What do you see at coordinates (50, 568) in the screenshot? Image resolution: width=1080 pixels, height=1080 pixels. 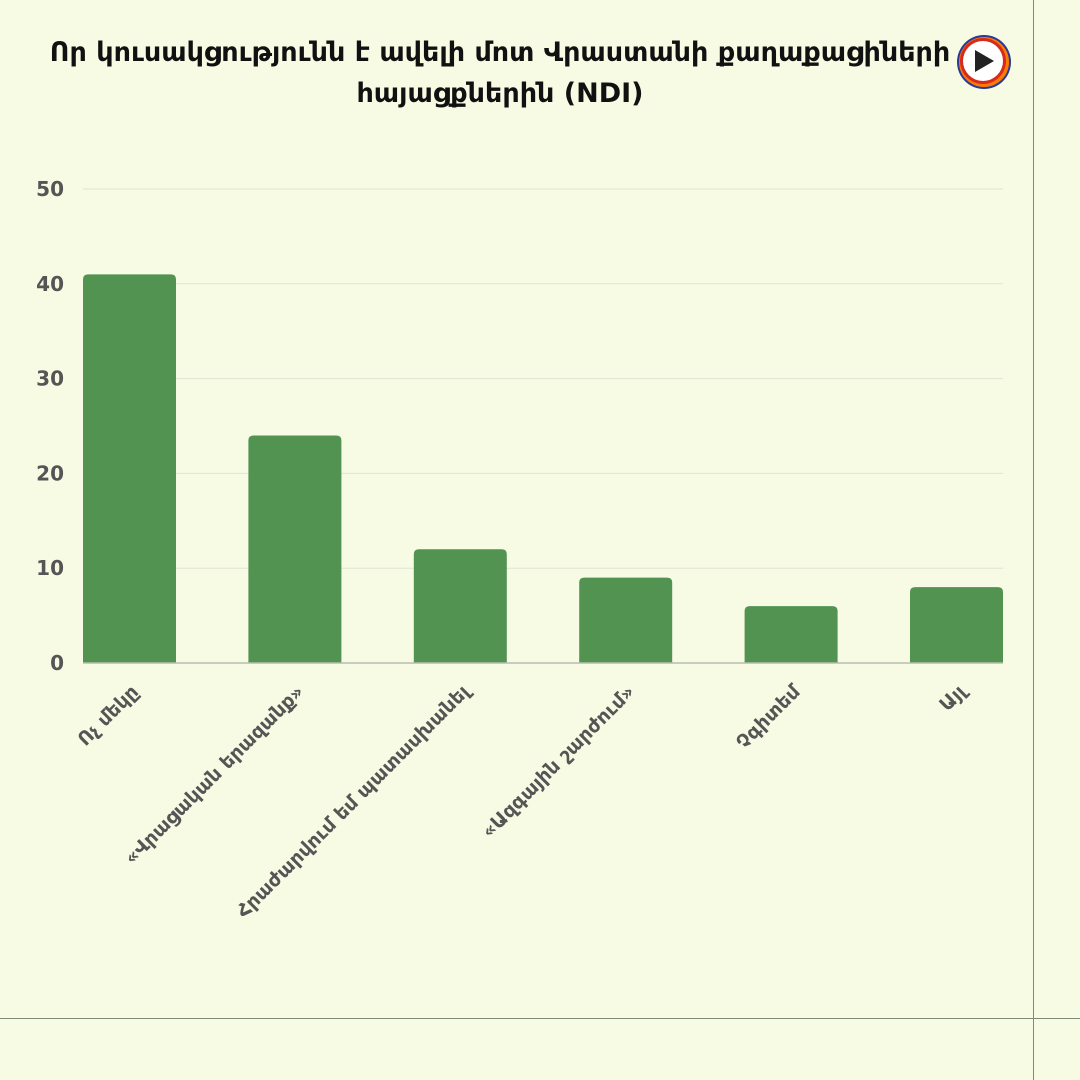 I see `y-tick-label: 10` at bounding box center [50, 568].